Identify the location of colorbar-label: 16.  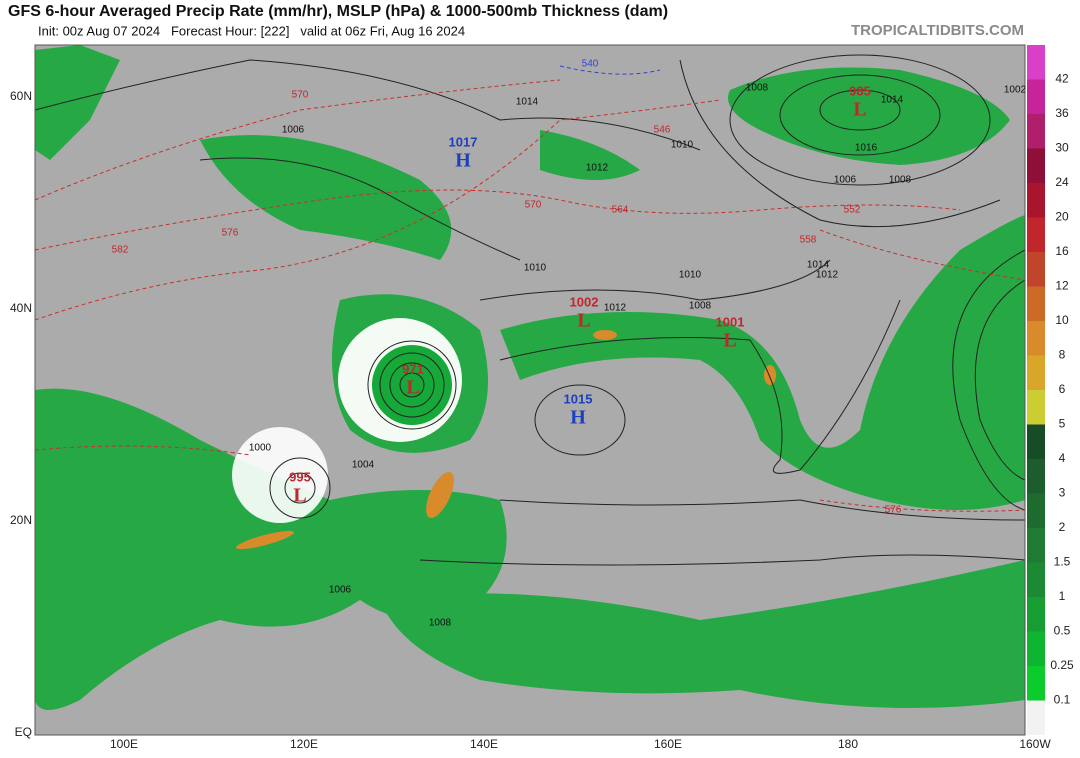
(1062, 251).